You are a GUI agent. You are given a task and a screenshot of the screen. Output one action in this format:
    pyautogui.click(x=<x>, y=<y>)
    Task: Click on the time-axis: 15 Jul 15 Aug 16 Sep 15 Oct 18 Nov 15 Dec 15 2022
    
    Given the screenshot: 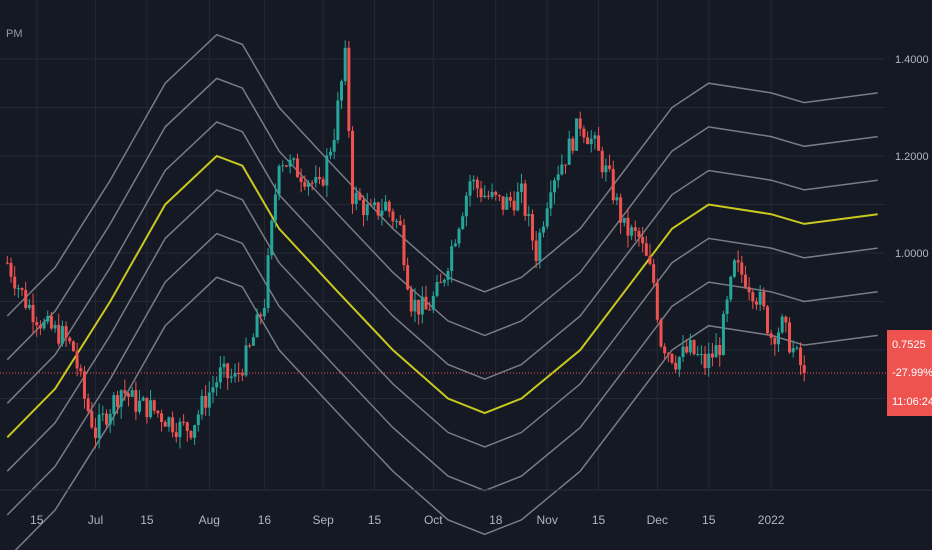 What is the action you would take?
    pyautogui.click(x=466, y=508)
    